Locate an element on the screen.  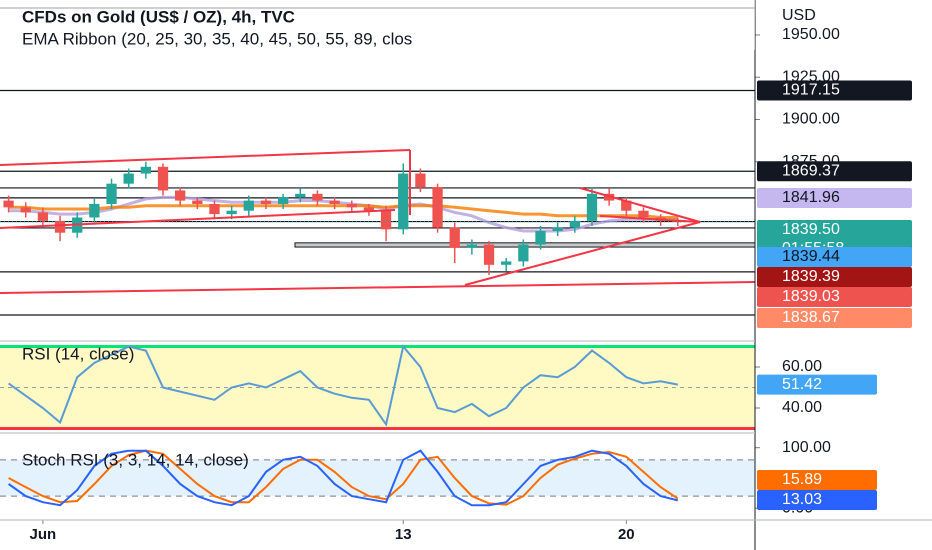
time-label: 20 is located at coordinates (626, 534).